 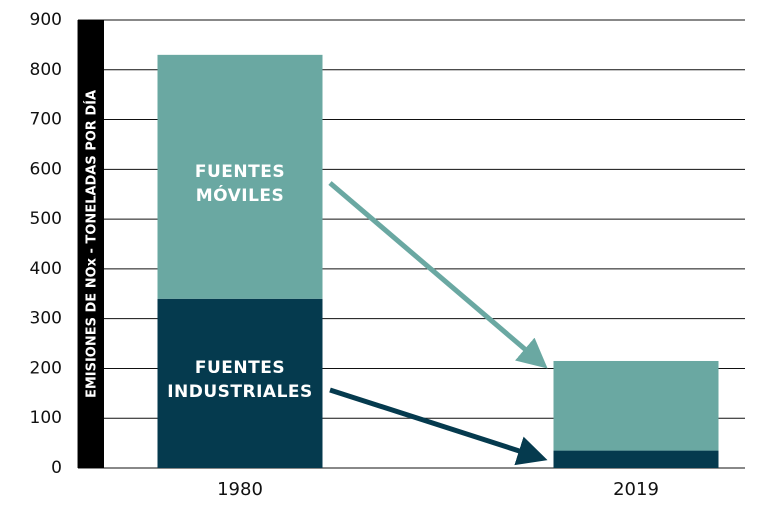 What do you see at coordinates (46, 120) in the screenshot?
I see `y-tick-label: 700` at bounding box center [46, 120].